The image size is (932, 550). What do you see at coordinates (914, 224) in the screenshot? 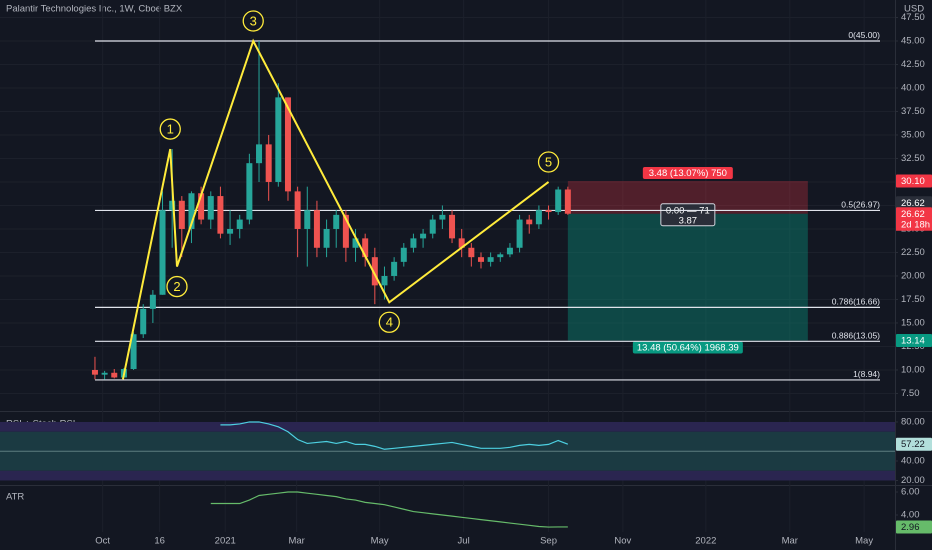
I see `countdown-box` at bounding box center [914, 224].